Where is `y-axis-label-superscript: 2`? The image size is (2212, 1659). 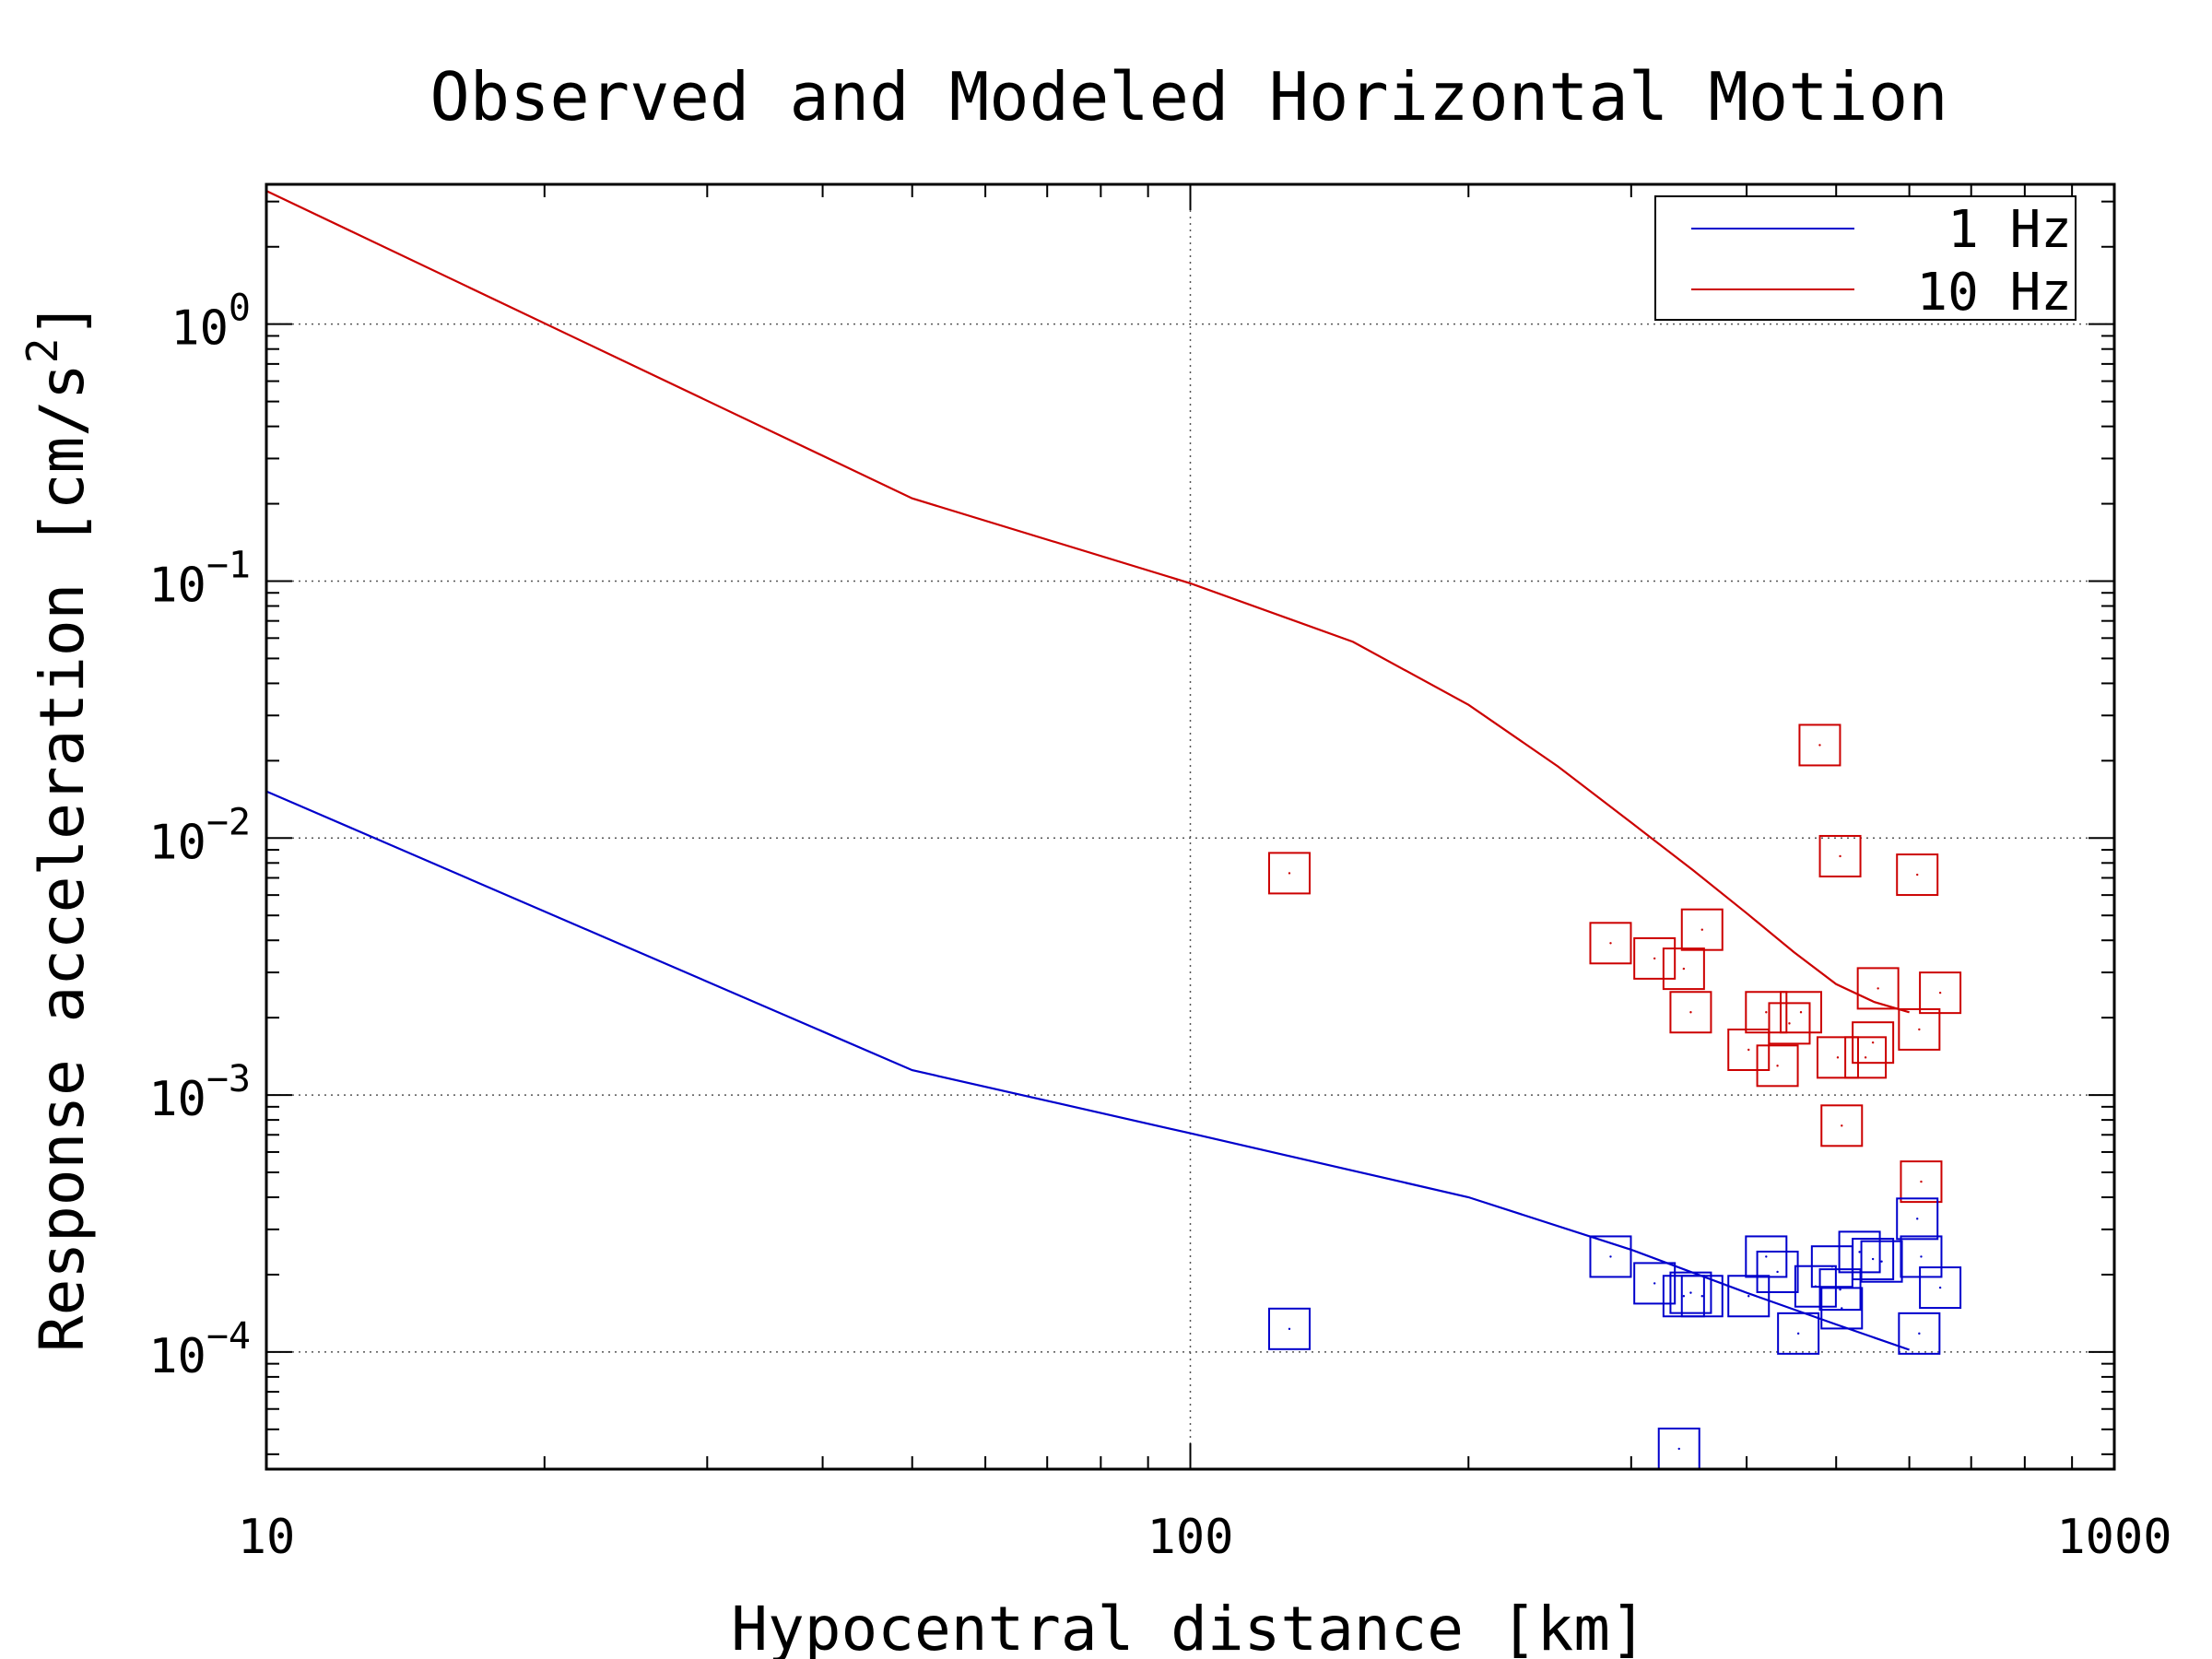 y-axis-label-superscript: 2 is located at coordinates (42, 351).